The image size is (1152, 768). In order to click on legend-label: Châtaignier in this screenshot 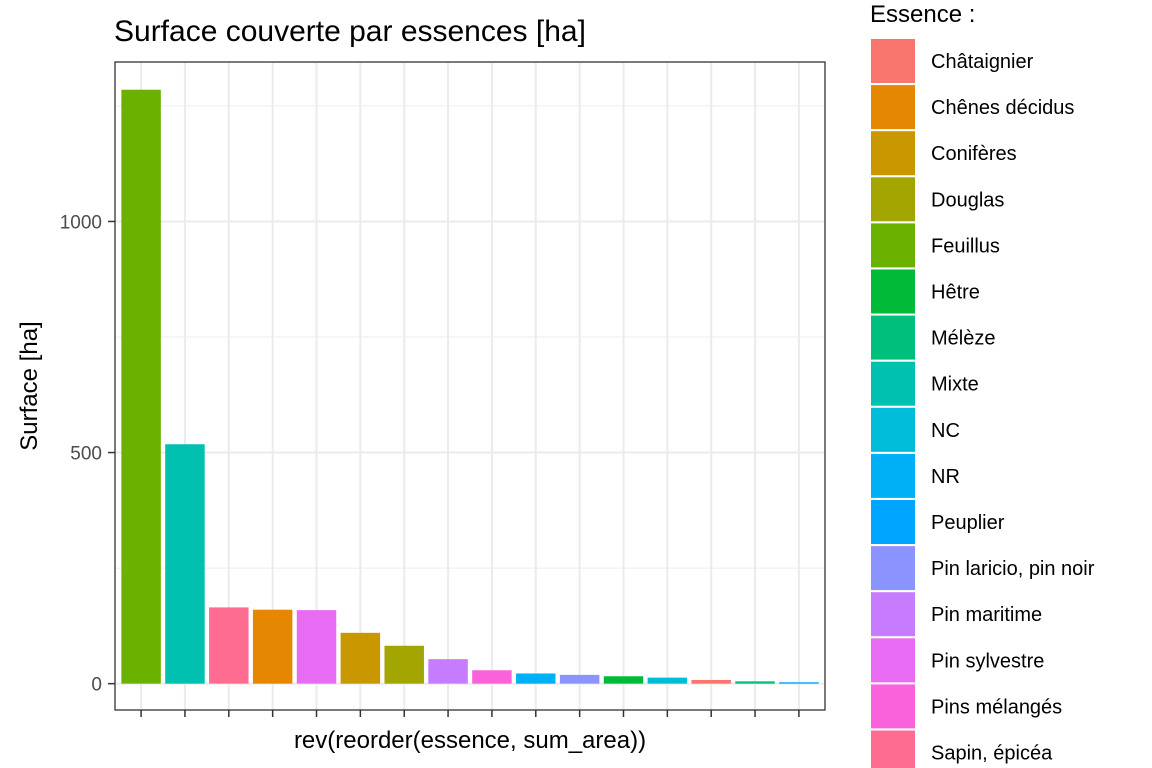, I will do `click(982, 62)`.